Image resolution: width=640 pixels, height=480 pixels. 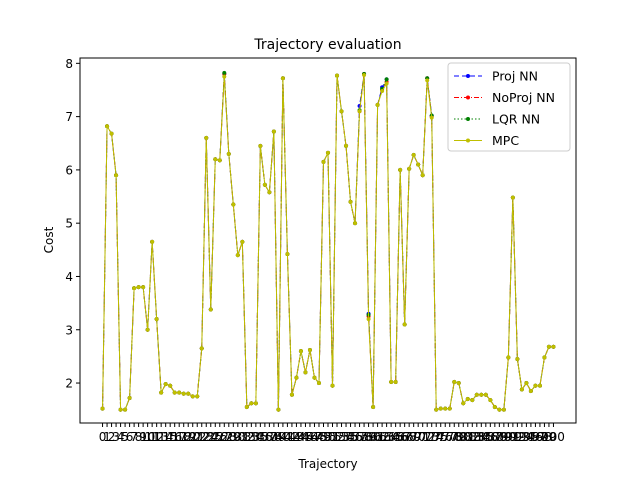 What do you see at coordinates (251, 437) in the screenshot?
I see `x-tick-label: 33` at bounding box center [251, 437].